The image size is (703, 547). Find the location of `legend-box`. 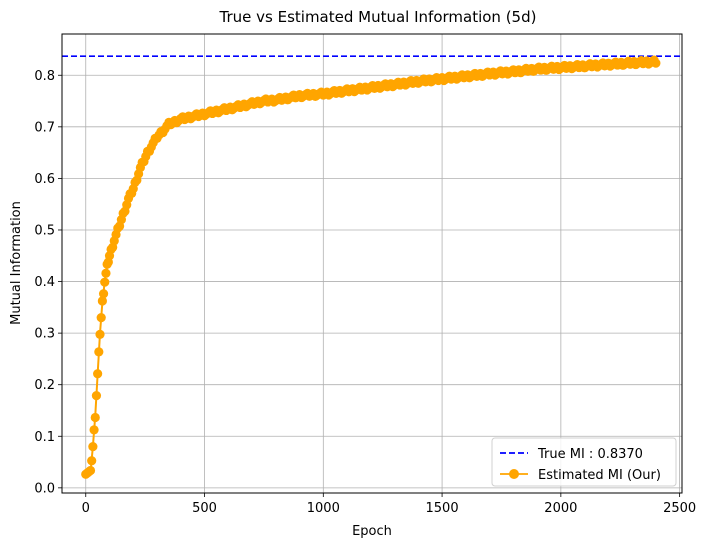

legend-box is located at coordinates (584, 462).